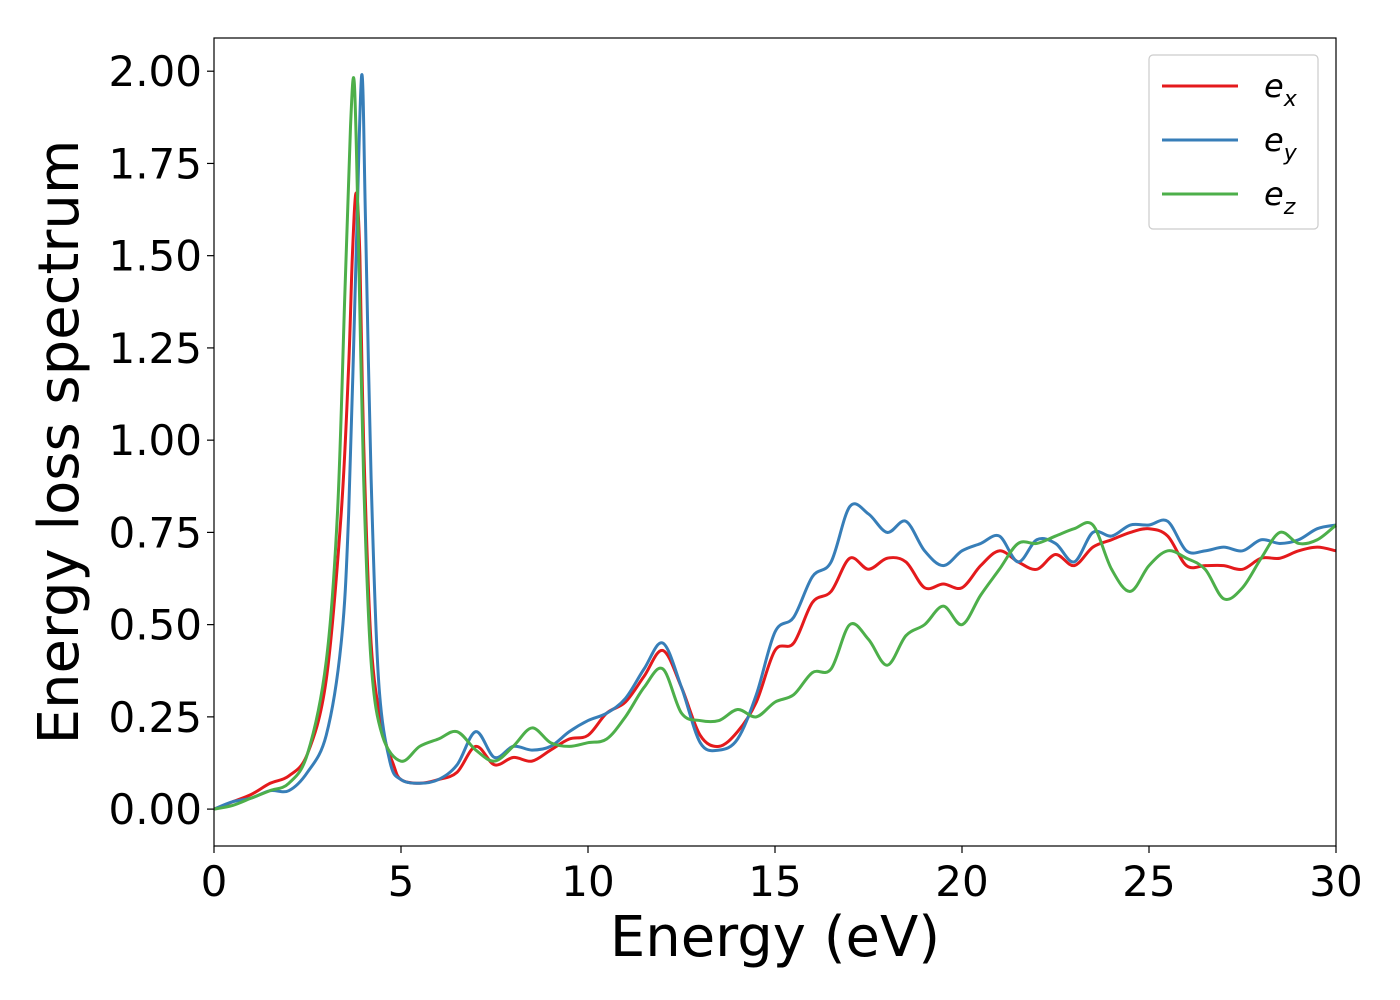 The image size is (1400, 1000). What do you see at coordinates (155, 348) in the screenshot?
I see `y-tick-label: 1.25` at bounding box center [155, 348].